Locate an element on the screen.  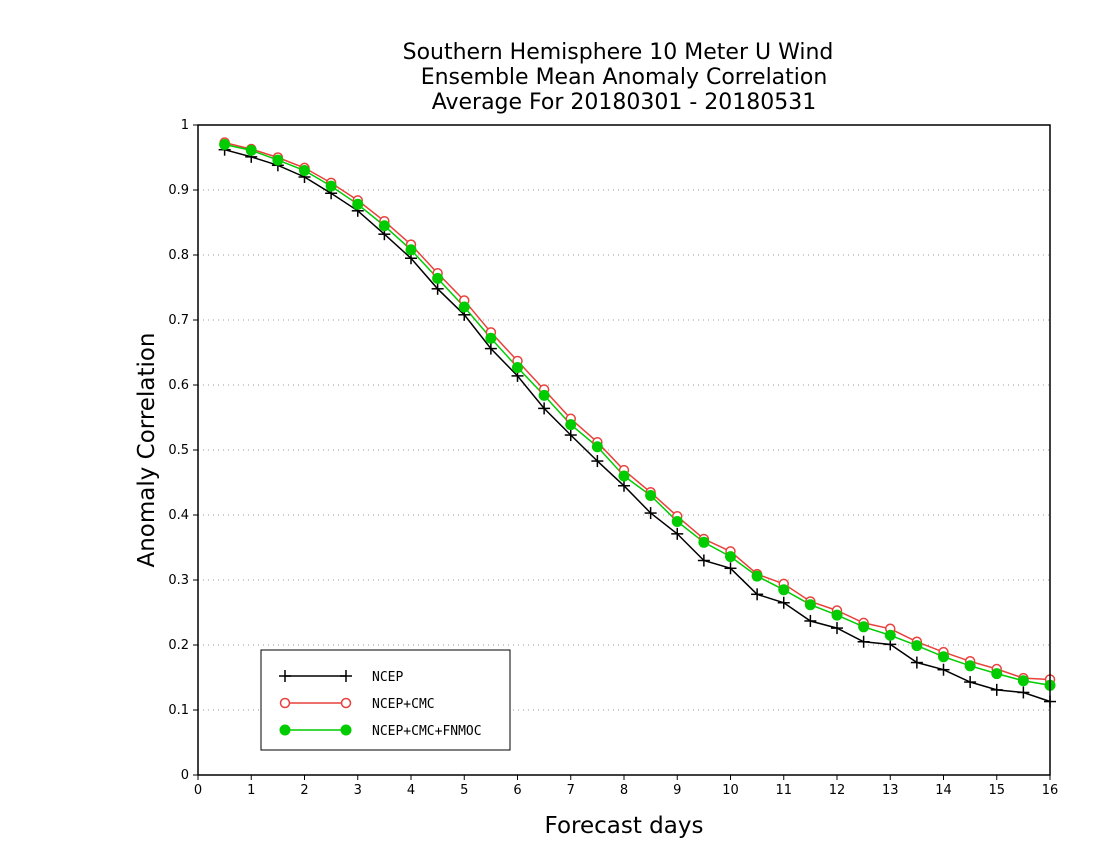
title-line-3: Average For 20180301 - 20180531 is located at coordinates (624, 102).